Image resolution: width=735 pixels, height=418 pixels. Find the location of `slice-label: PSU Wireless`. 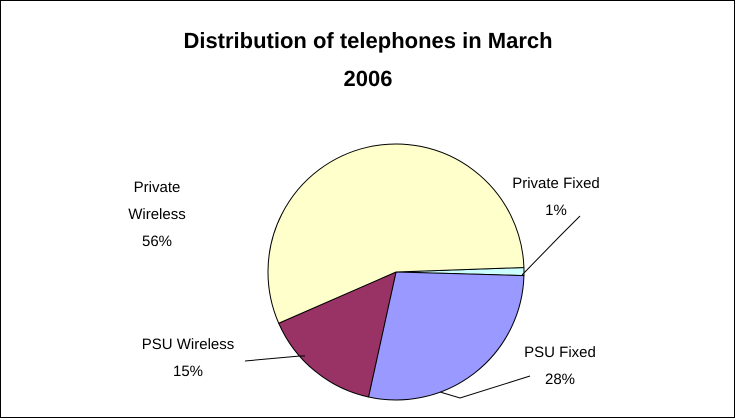

slice-label: PSU Wireless is located at coordinates (188, 344).